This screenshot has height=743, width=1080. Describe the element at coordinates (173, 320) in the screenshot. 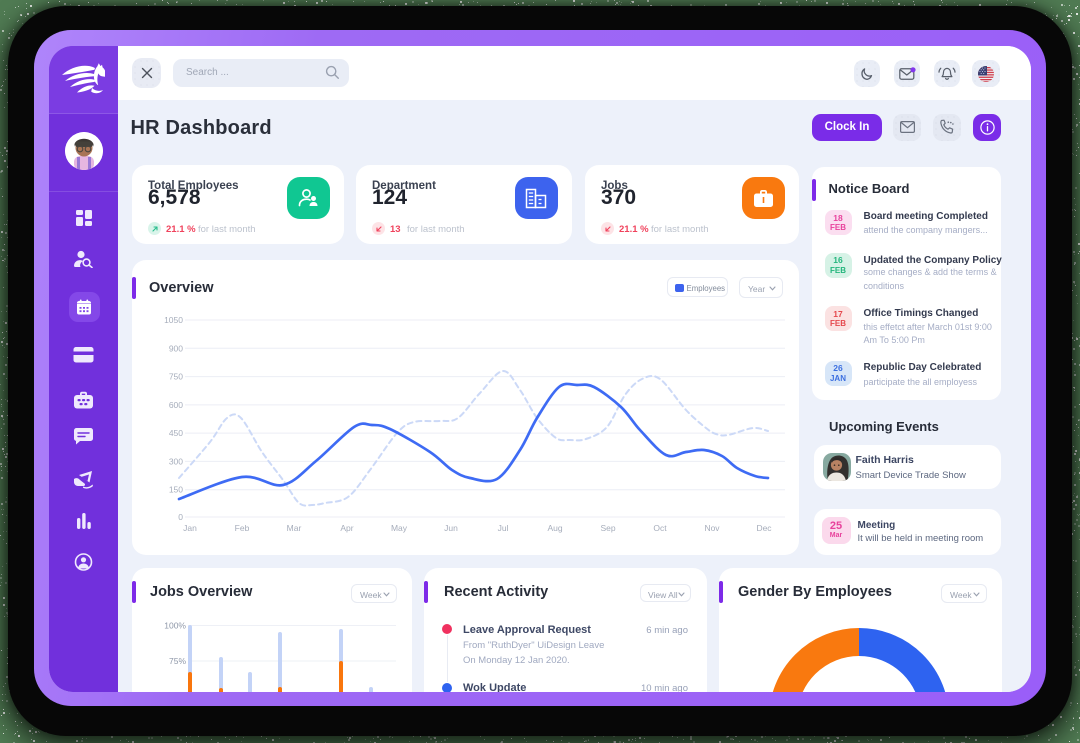

I see `svg-text: 1050` at that location.